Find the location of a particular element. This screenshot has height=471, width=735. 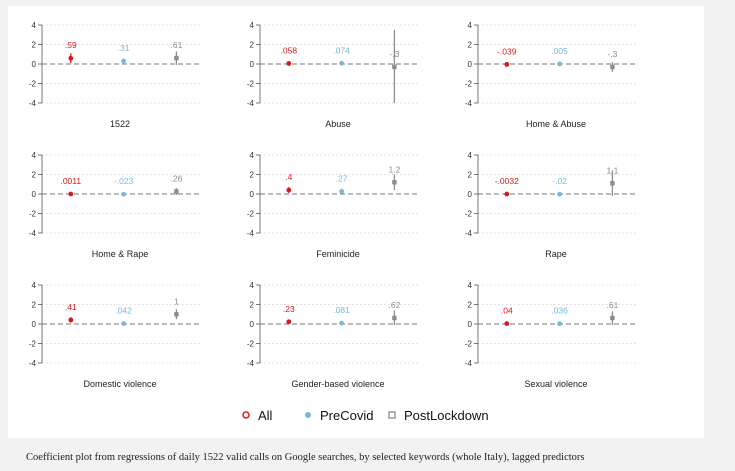

legend: All PreCovid PostLockdown is located at coordinates (365, 415).